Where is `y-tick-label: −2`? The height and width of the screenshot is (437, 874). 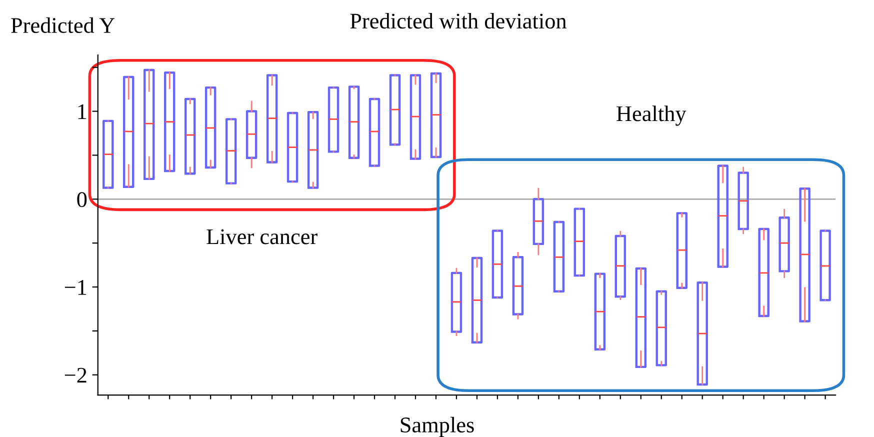 y-tick-label: −2 is located at coordinates (75, 375).